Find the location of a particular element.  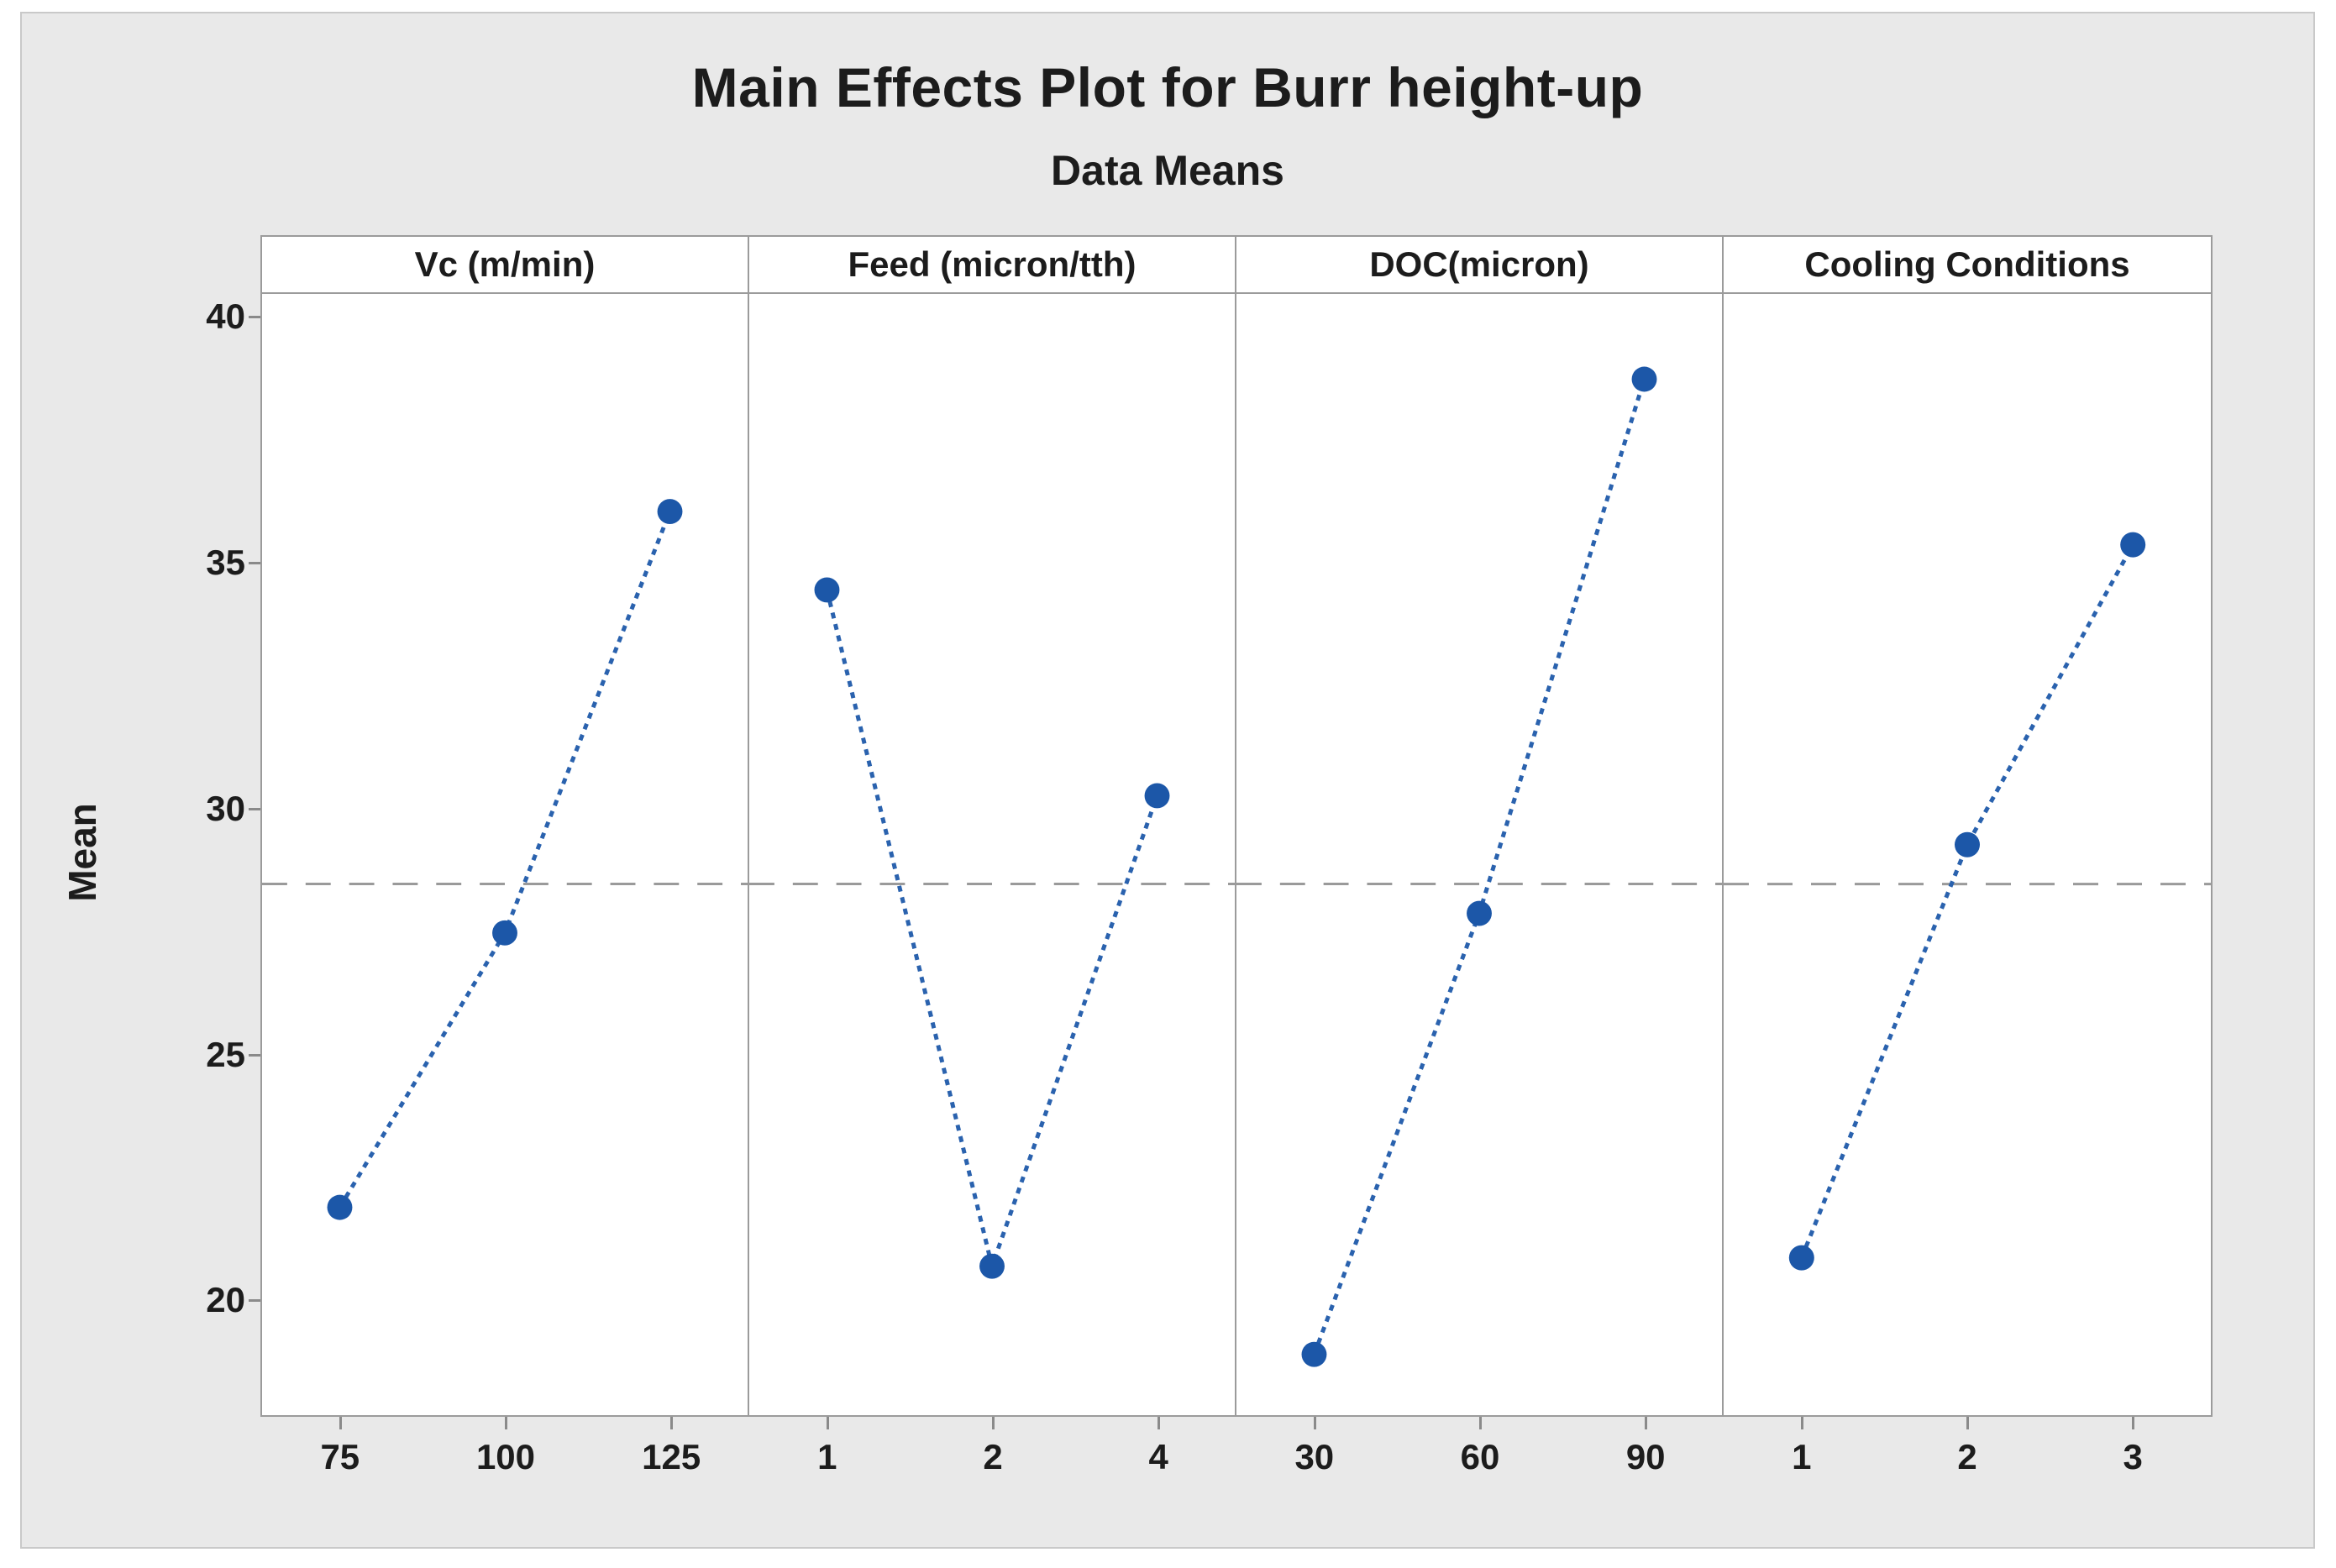

panel-header: Feed (micron/tth) is located at coordinates (992, 265).